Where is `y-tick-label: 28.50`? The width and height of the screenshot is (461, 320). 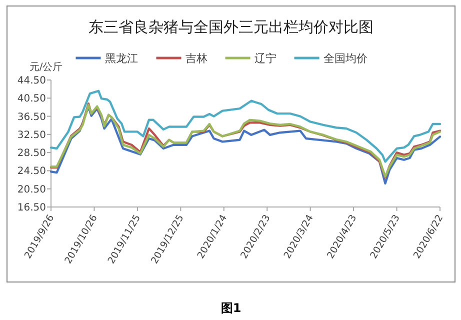
y-tick-label: 28.50 is located at coordinates (31, 154).